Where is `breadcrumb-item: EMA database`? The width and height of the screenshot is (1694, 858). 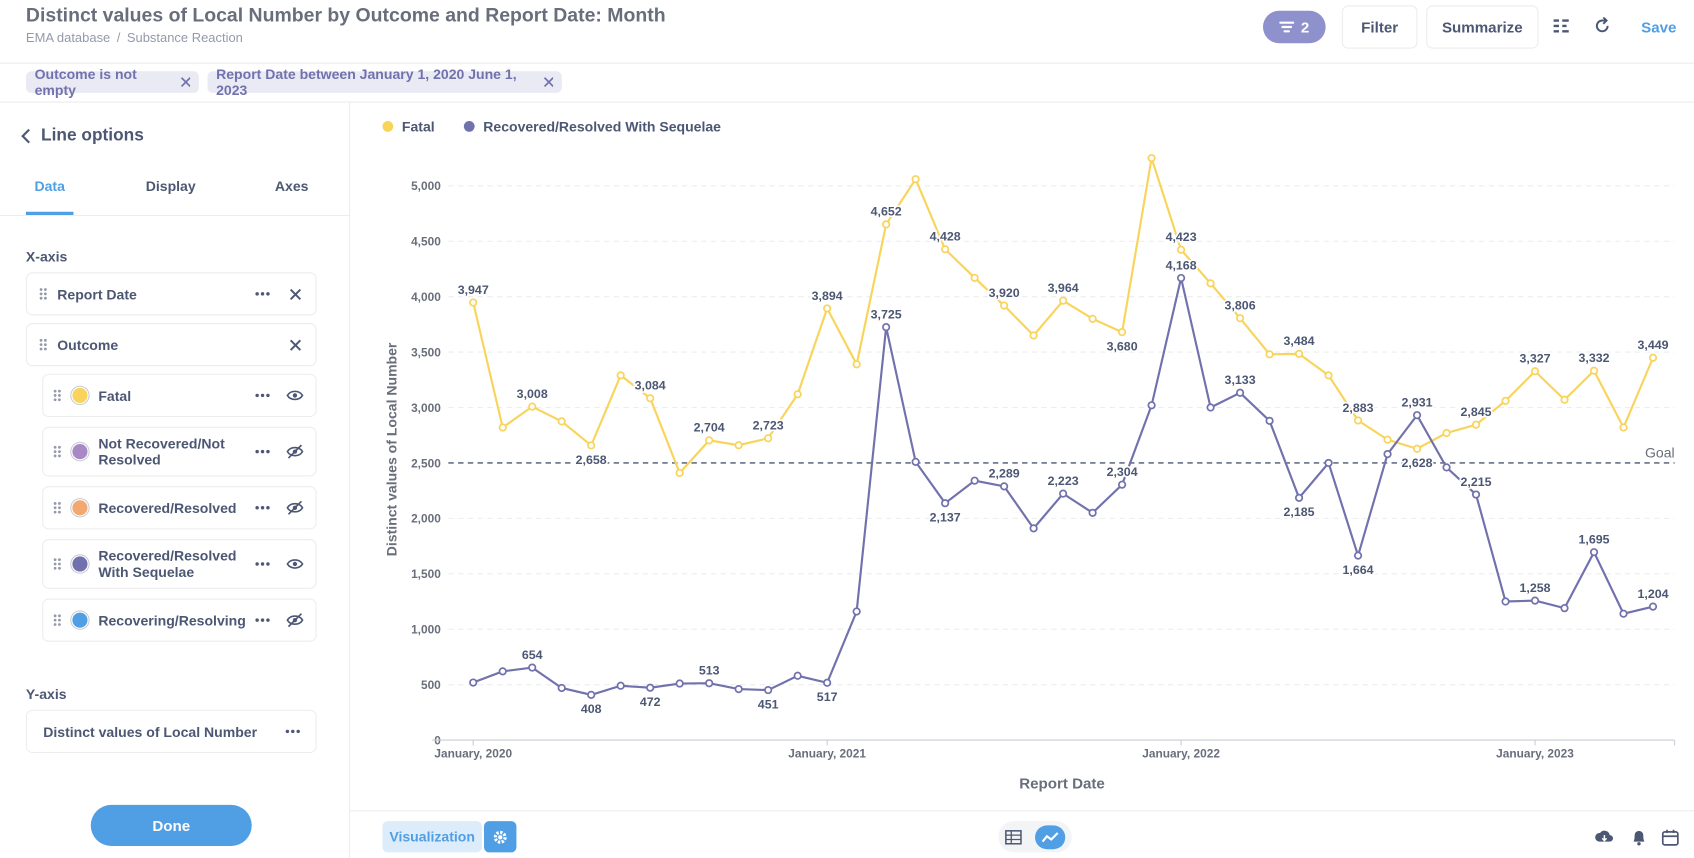 breadcrumb-item: EMA database is located at coordinates (68, 38).